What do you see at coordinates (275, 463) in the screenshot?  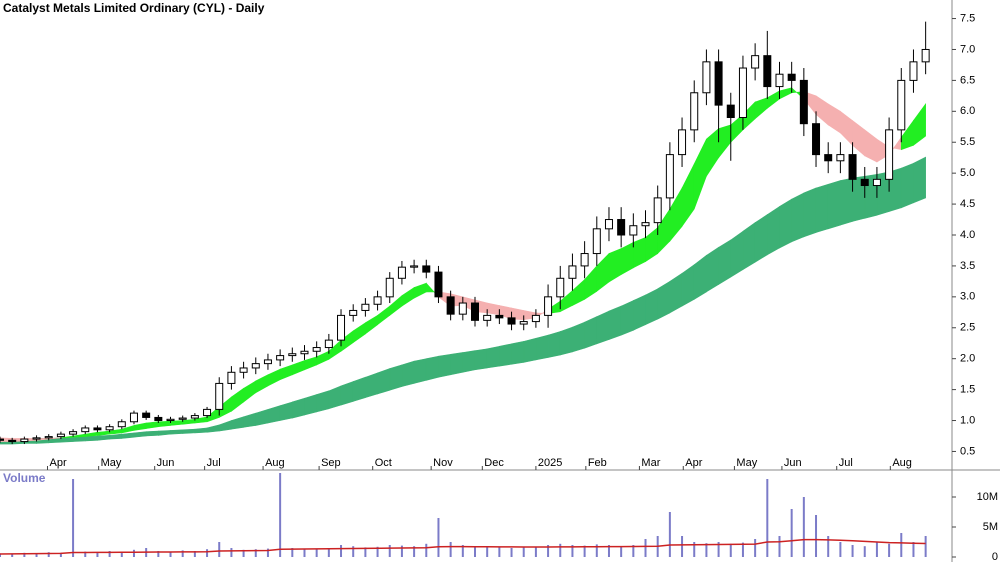 I see `x-tick-label: Aug` at bounding box center [275, 463].